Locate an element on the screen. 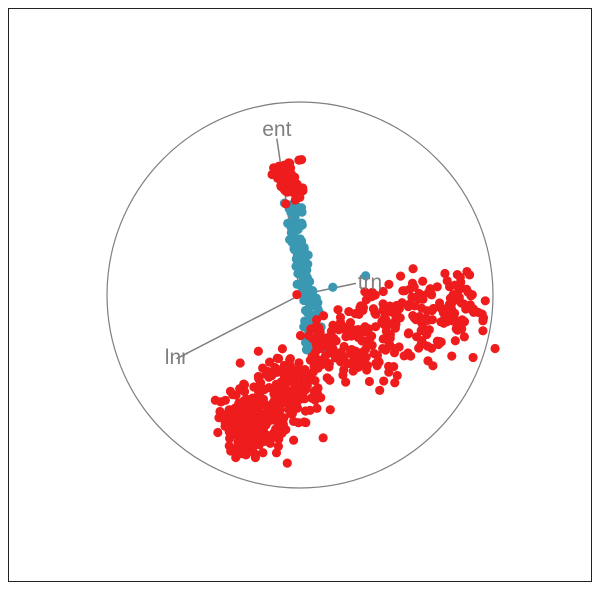  axis-line-lnr is located at coordinates (238, 327).